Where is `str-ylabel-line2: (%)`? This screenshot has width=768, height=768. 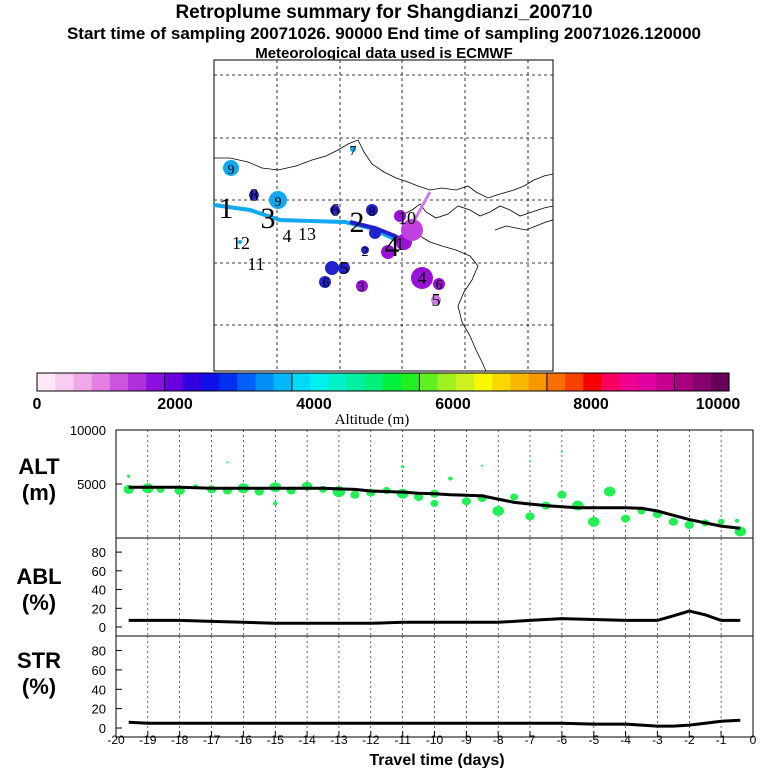 str-ylabel-line2: (%) is located at coordinates (39, 686).